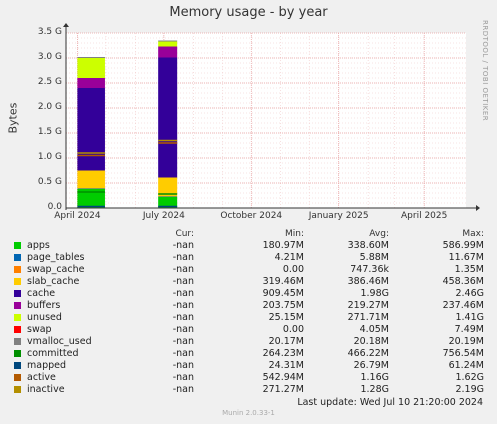  What do you see at coordinates (283, 353) in the screenshot?
I see `legend-min: 264.23M` at bounding box center [283, 353].